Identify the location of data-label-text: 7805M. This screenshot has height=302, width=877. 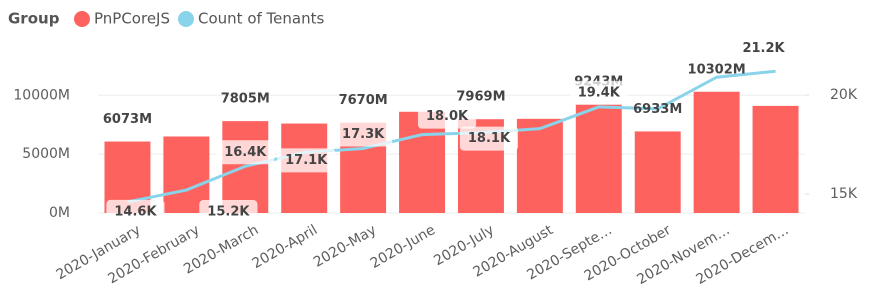
(245, 99).